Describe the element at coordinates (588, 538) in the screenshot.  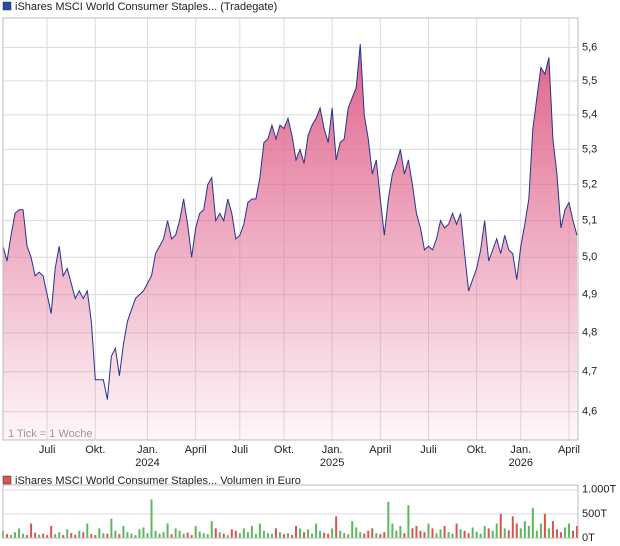
I see `y-tick-label: 0T` at that location.